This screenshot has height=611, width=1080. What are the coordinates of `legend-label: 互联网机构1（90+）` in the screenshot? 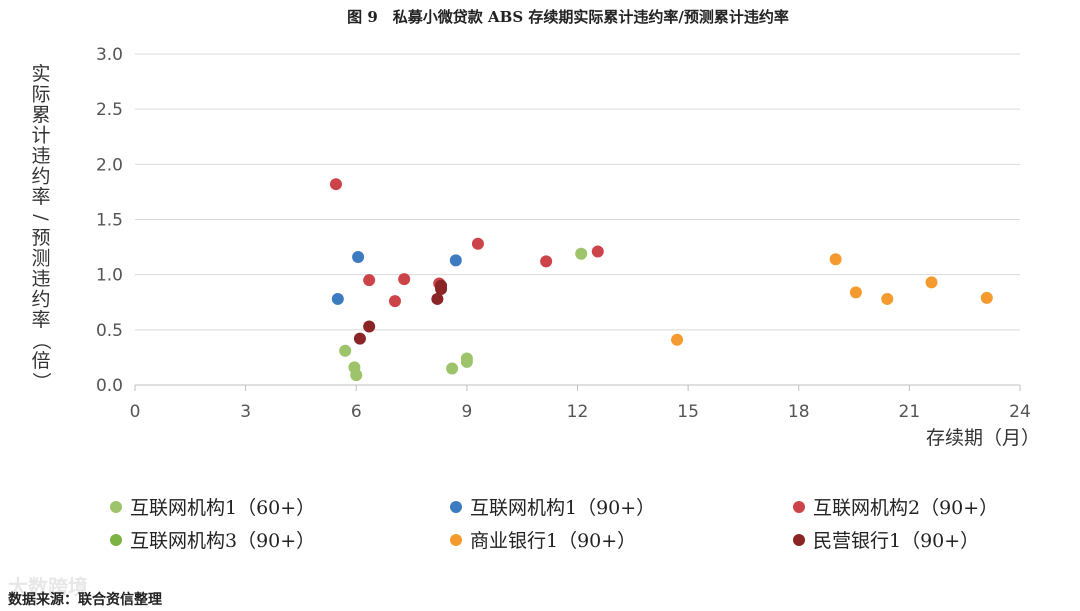 It's located at (563, 508).